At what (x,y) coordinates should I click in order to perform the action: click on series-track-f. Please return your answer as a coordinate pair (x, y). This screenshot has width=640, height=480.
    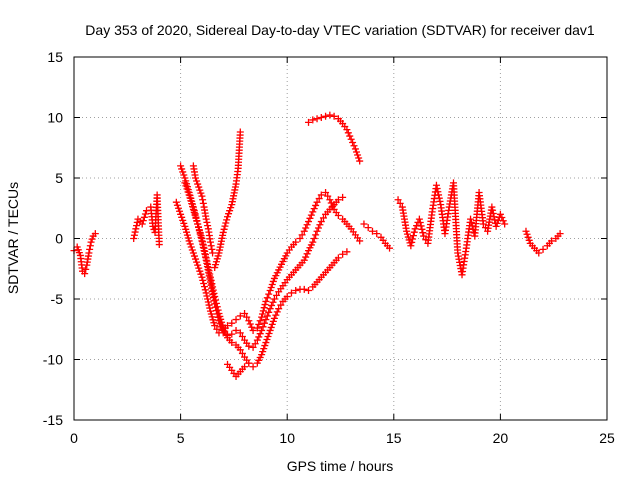
    Looking at the image, I should click on (203, 209).